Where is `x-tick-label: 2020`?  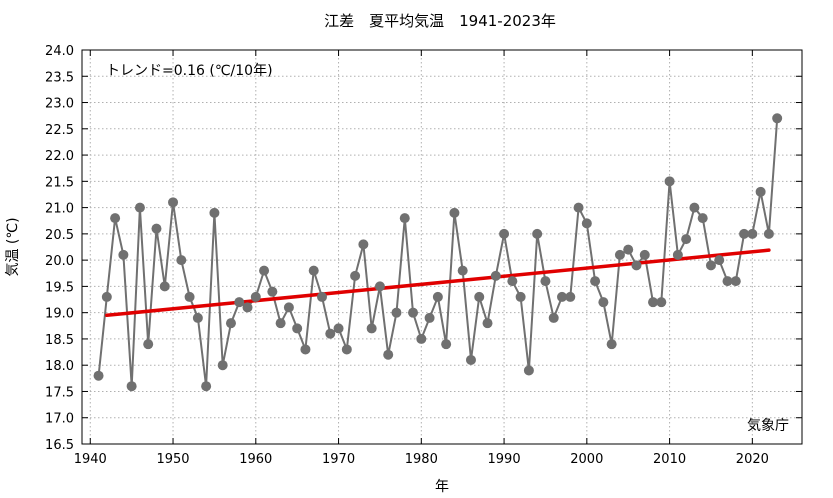
x-tick-label: 2020 is located at coordinates (752, 459).